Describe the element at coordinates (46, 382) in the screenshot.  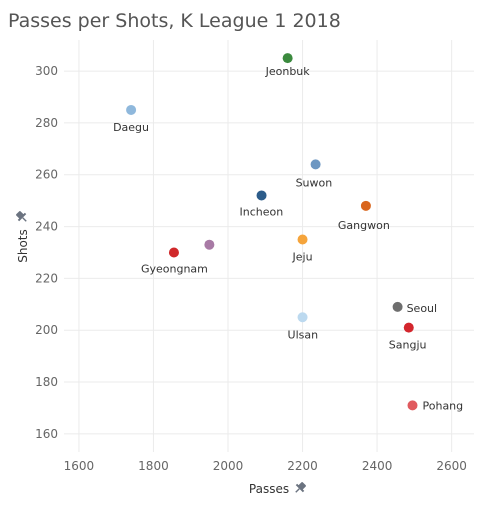
I see `y-tick-label: 180` at that location.